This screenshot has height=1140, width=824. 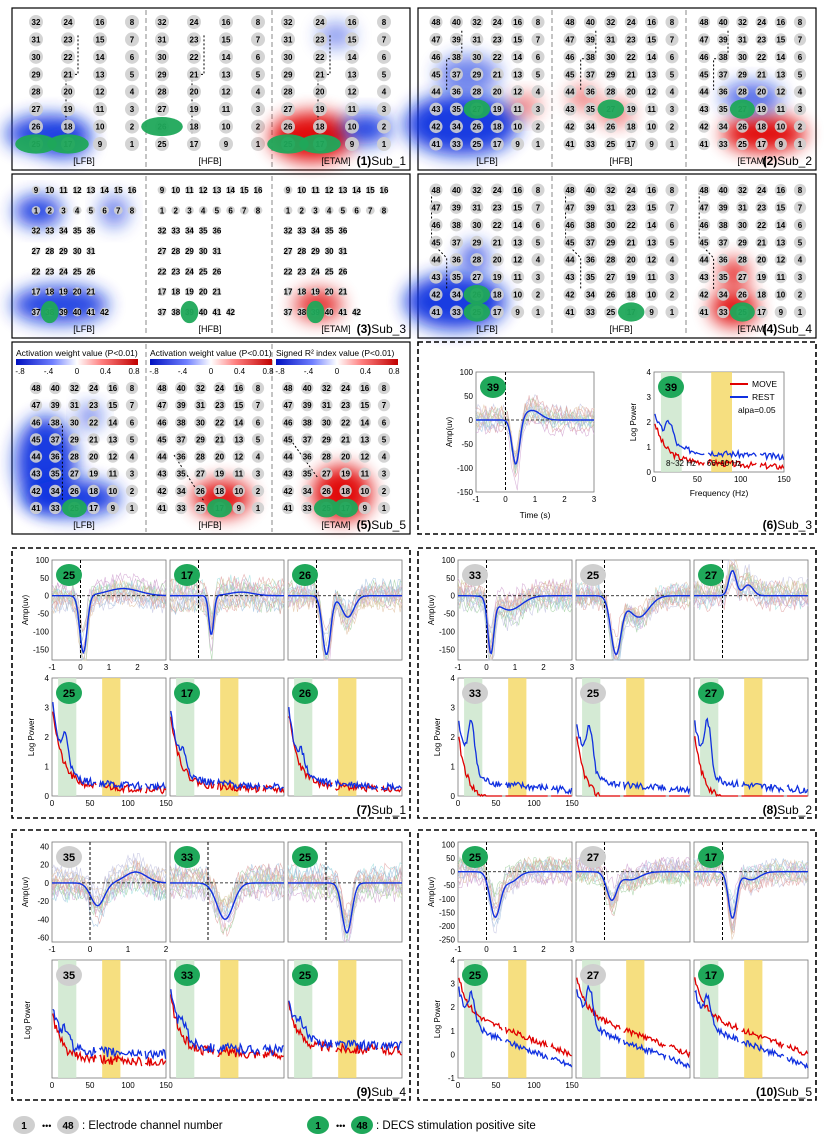 What do you see at coordinates (593, 976) in the screenshot?
I see `electrode-badge-label: 27` at bounding box center [593, 976].